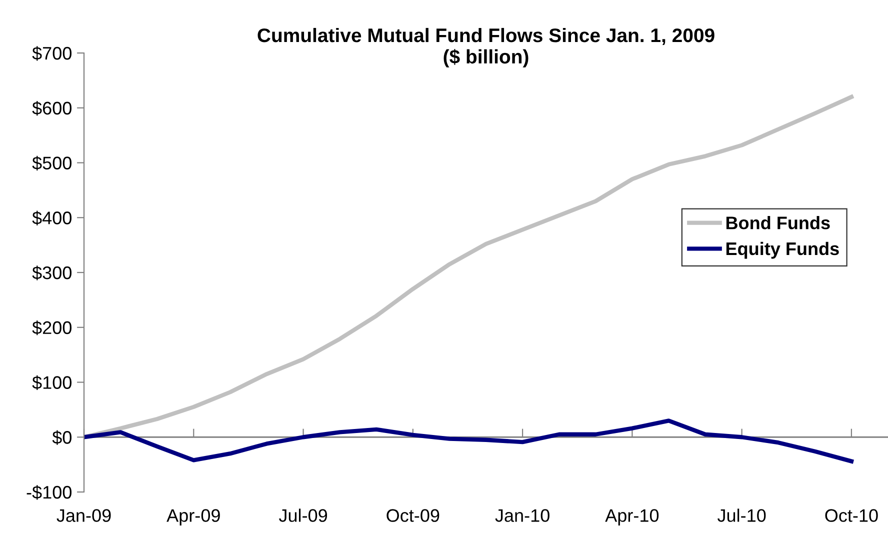 The height and width of the screenshot is (538, 888). Describe the element at coordinates (52, 218) in the screenshot. I see `y-tick-label: $400` at that location.